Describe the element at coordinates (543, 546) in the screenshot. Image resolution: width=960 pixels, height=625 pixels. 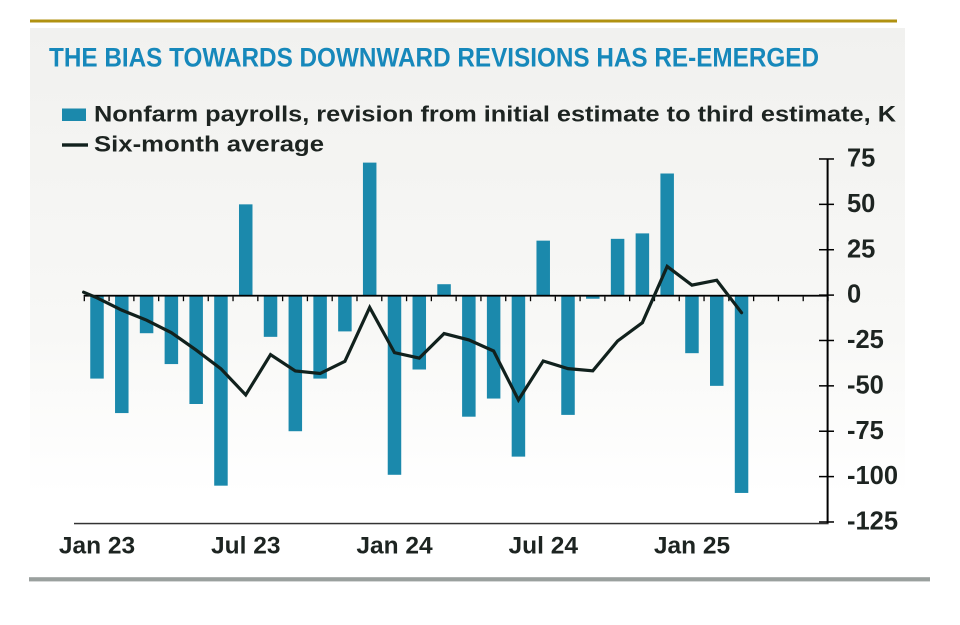
I see `svg-text: Jul 24` at that location.